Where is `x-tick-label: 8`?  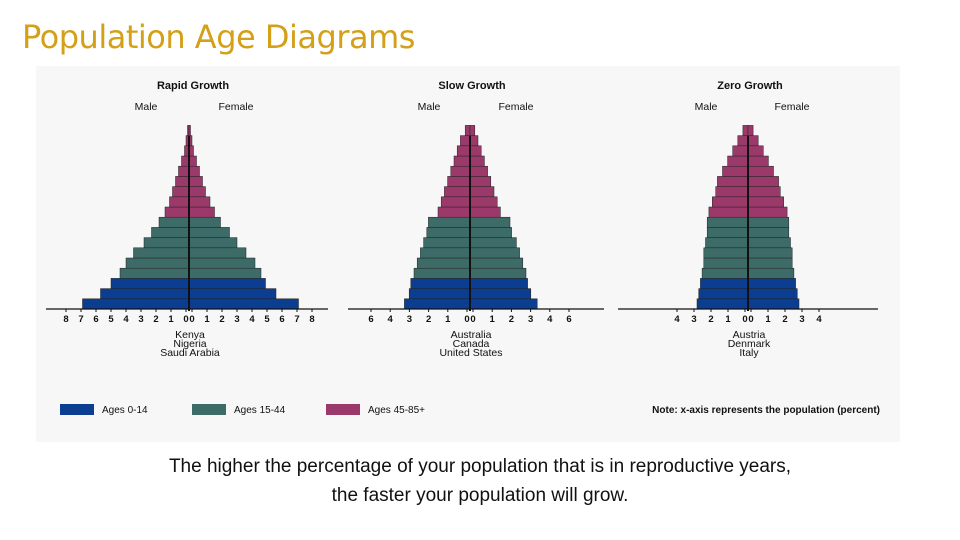
x-tick-label: 8 is located at coordinates (311, 319).